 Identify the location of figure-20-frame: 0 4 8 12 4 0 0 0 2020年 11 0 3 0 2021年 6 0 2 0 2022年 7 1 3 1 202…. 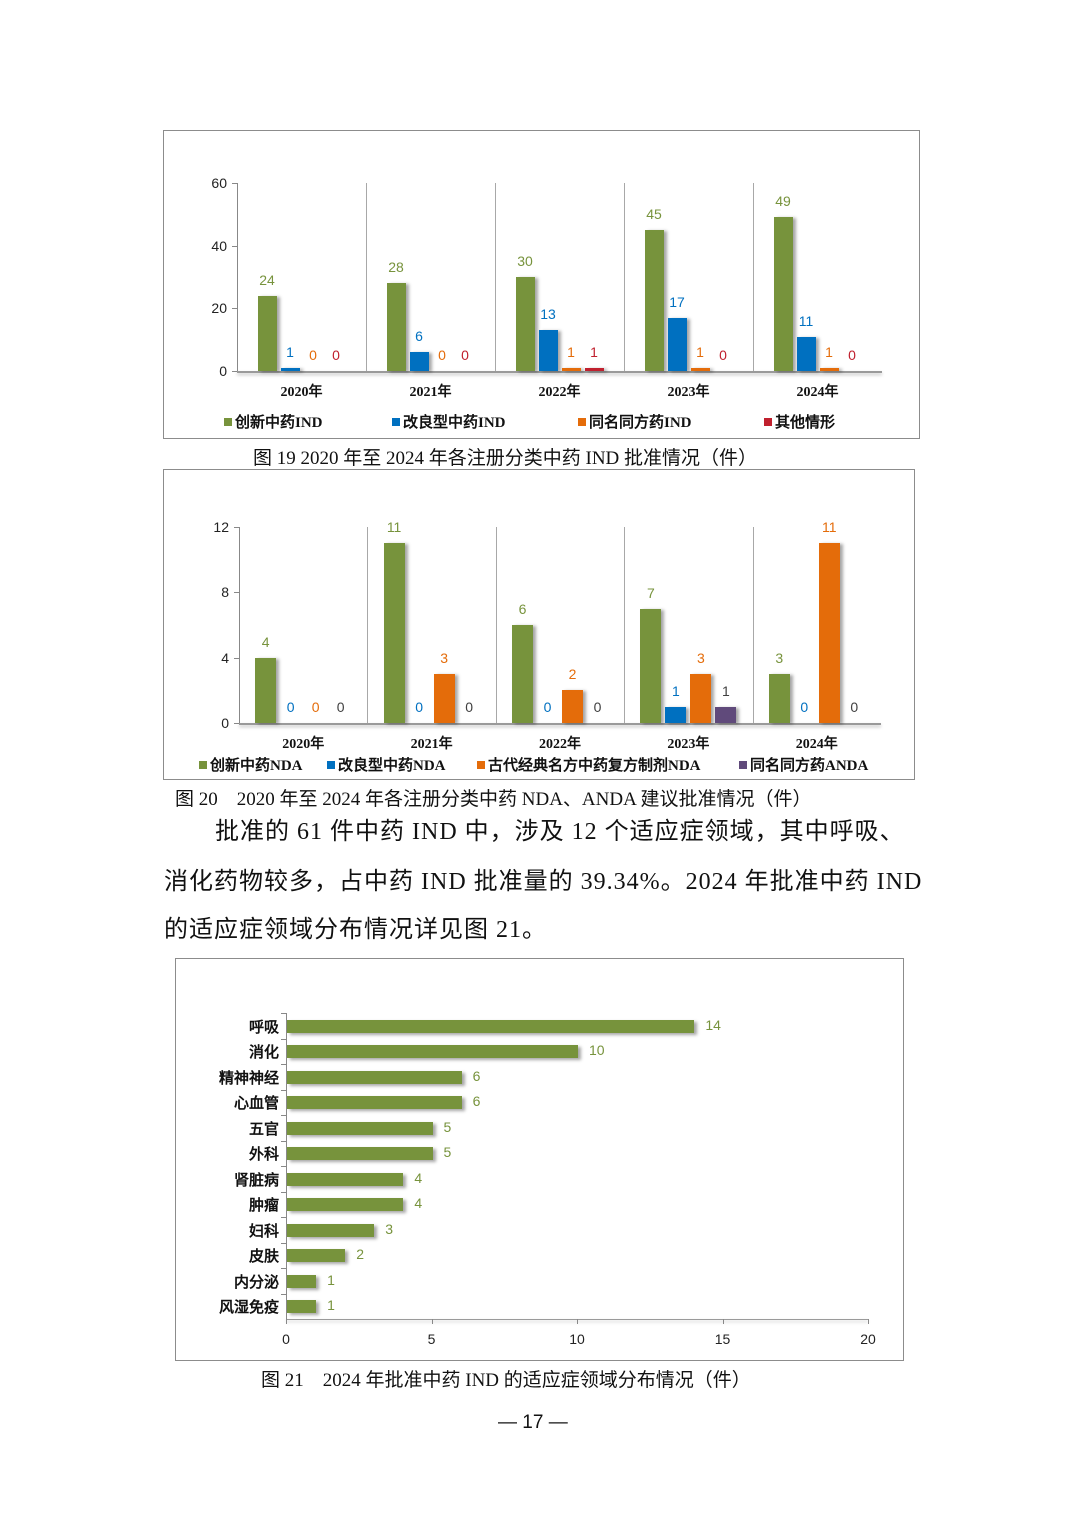
(539, 624).